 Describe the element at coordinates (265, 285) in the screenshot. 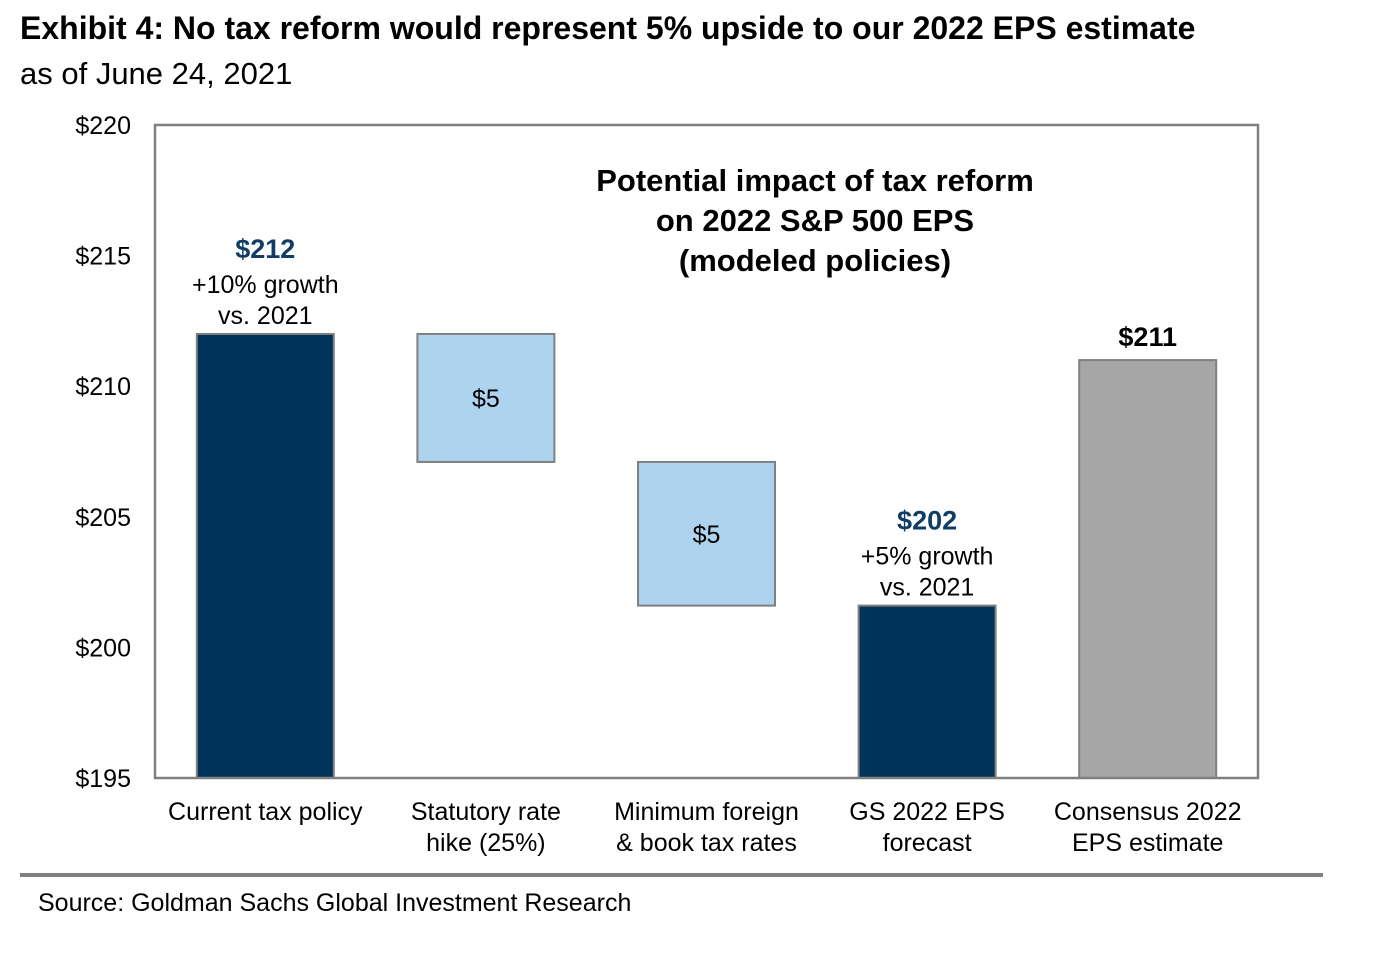

I see `bar-growth-note: +10% growth` at that location.